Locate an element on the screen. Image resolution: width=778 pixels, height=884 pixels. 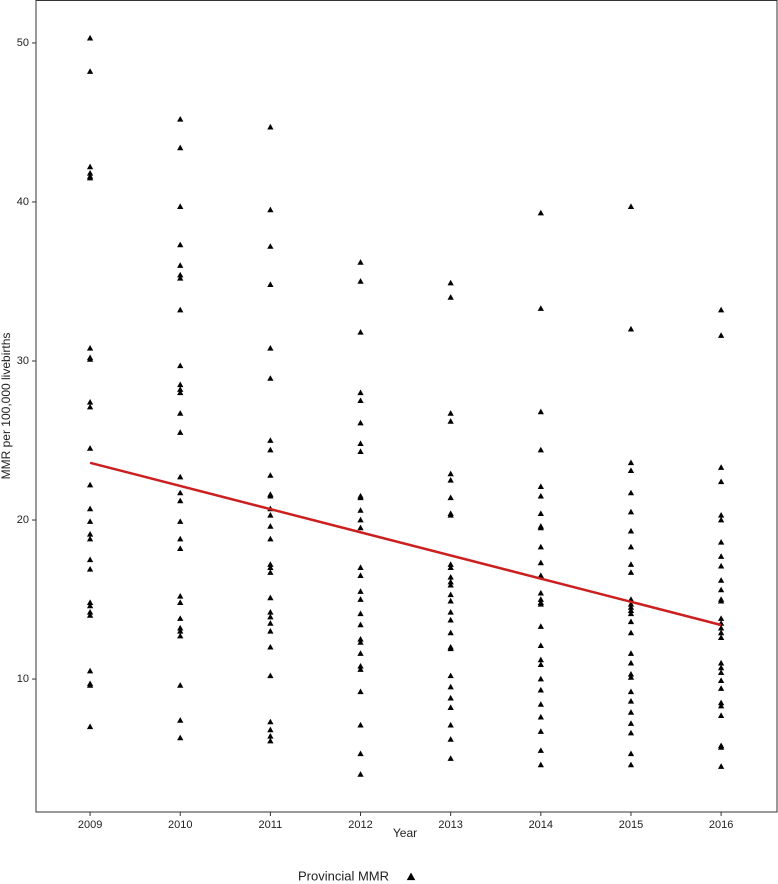
x-tick-label: 2015 is located at coordinates (631, 825).